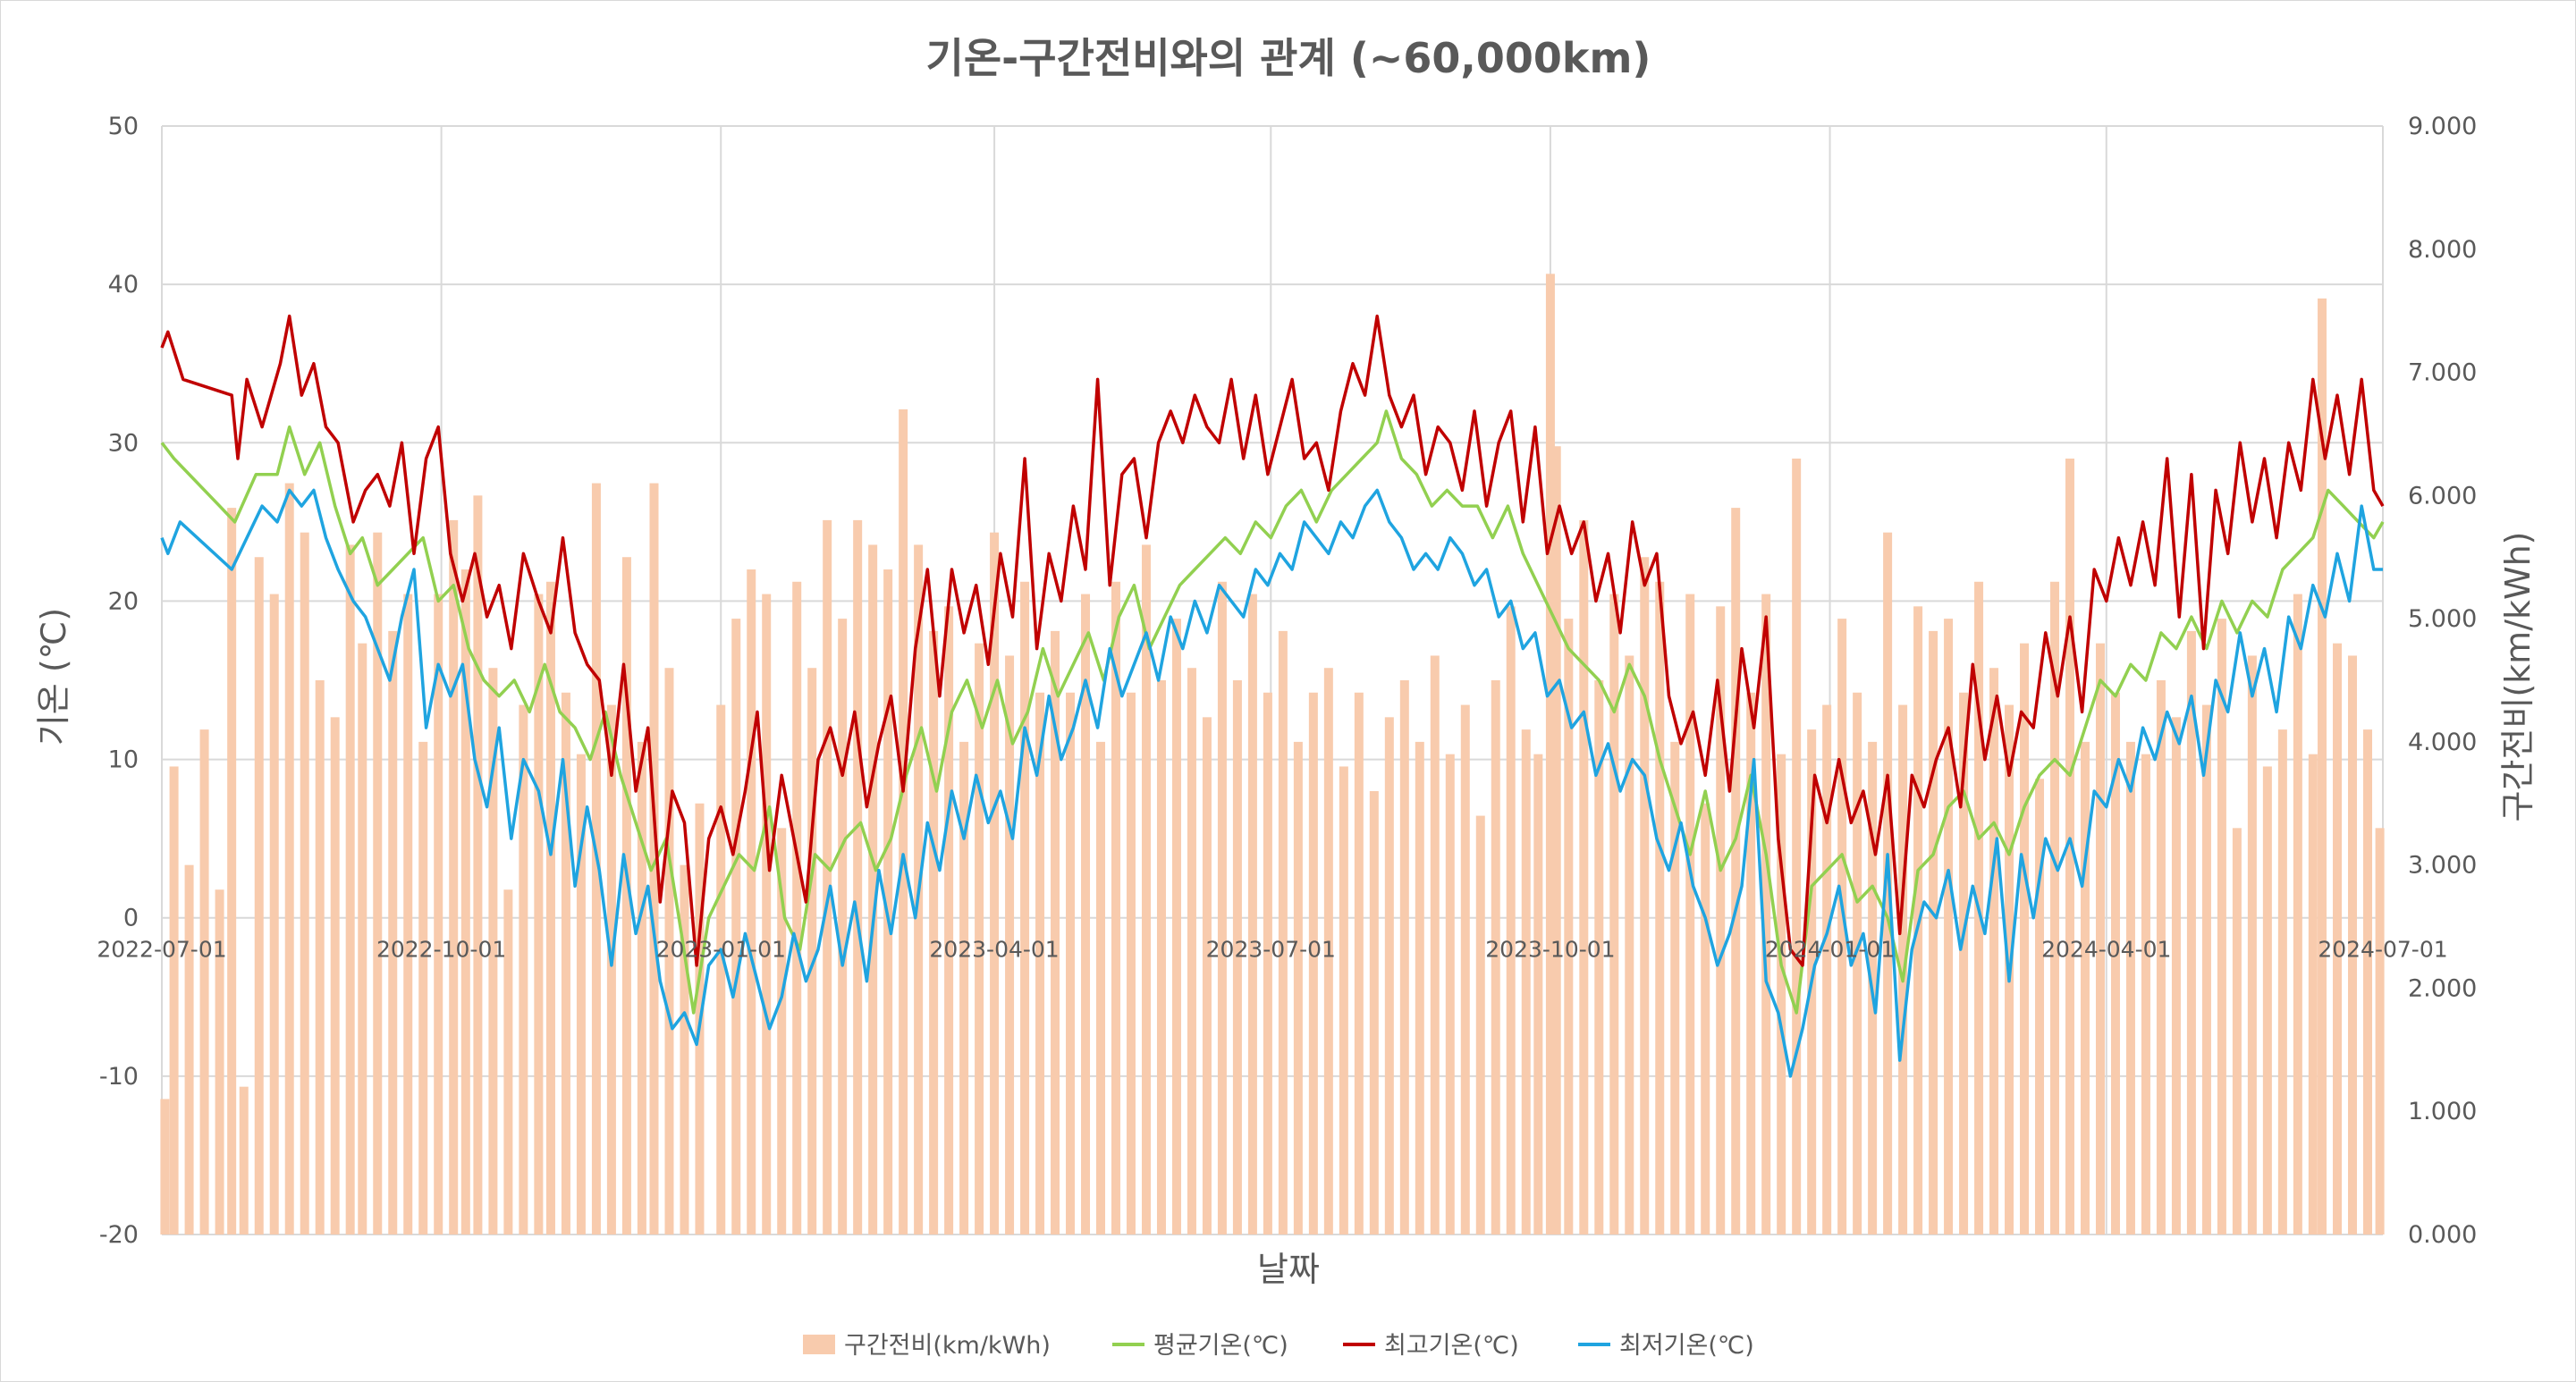 Image resolution: width=2576 pixels, height=1382 pixels. What do you see at coordinates (1686, 1346) in the screenshot?
I see `legend-label: 최저기온(℃)` at bounding box center [1686, 1346].